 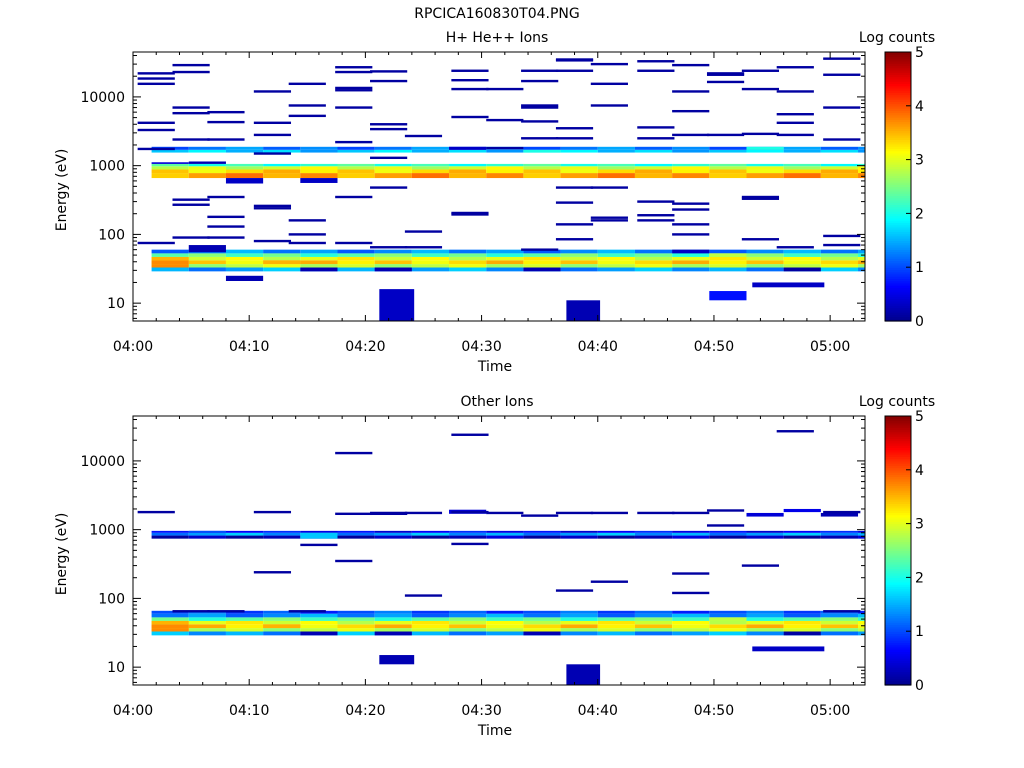 What do you see at coordinates (107, 531) in the screenshot?
I see `y-tick-label: 1000` at bounding box center [107, 531].